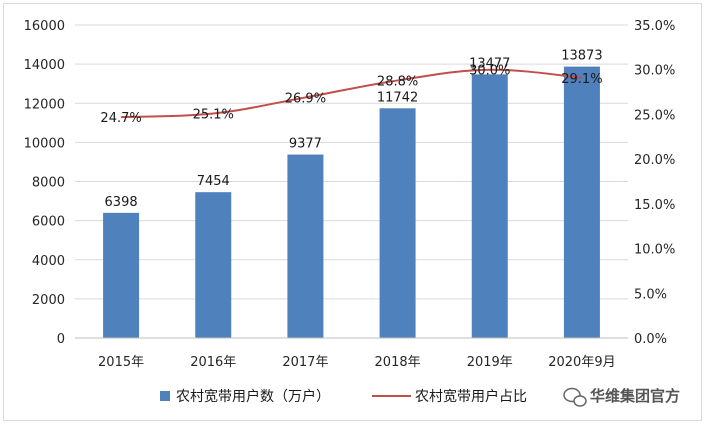  Describe the element at coordinates (121, 202) in the screenshot. I see `bar-value-label: 6398` at that location.